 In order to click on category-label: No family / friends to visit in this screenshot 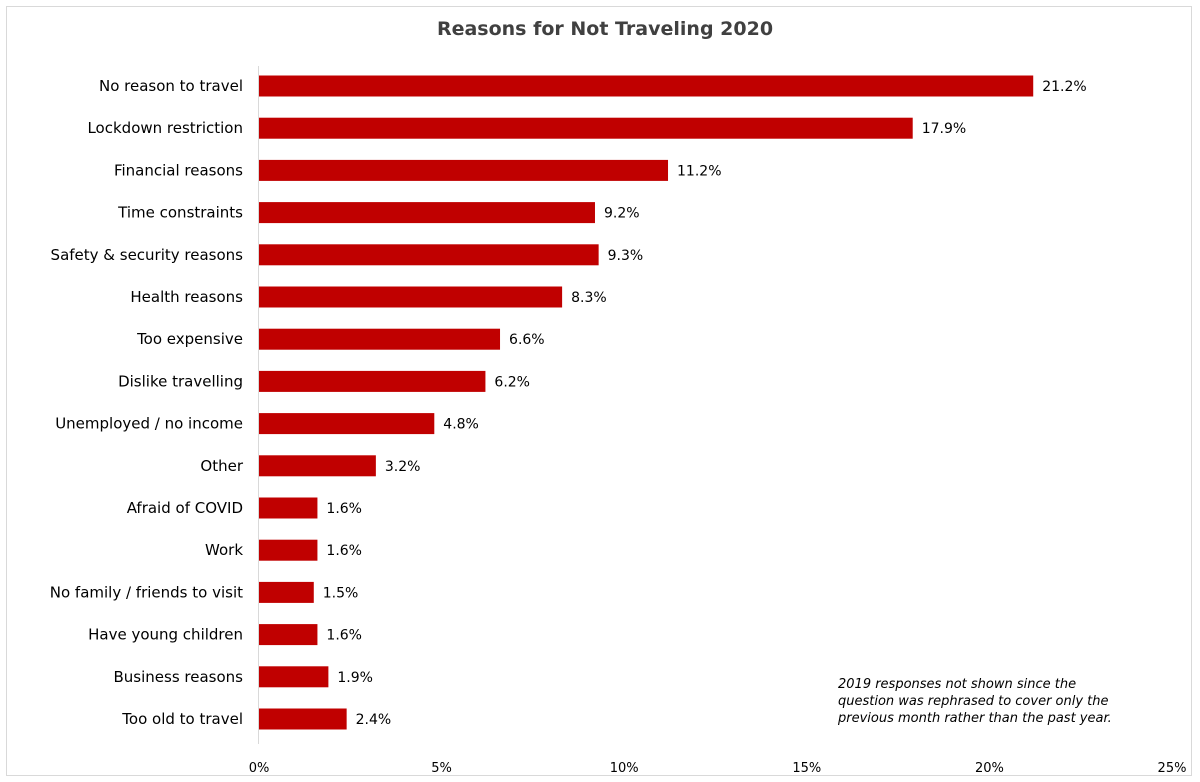, I will do `click(146, 592)`.